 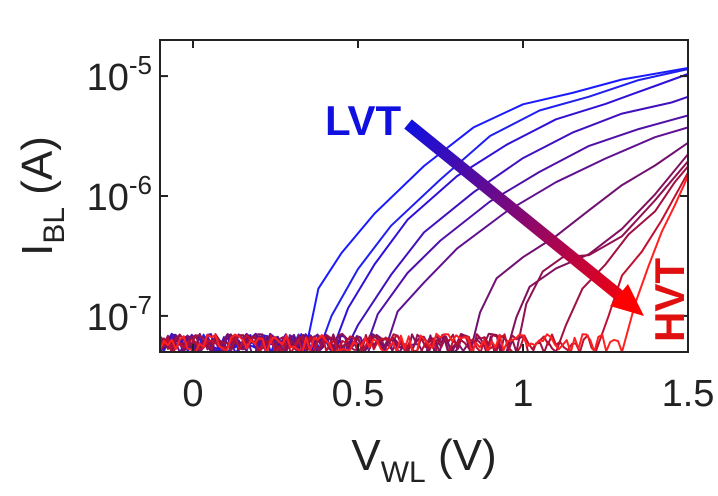 I want to click on x-tick-label: 0, so click(x=192, y=394).